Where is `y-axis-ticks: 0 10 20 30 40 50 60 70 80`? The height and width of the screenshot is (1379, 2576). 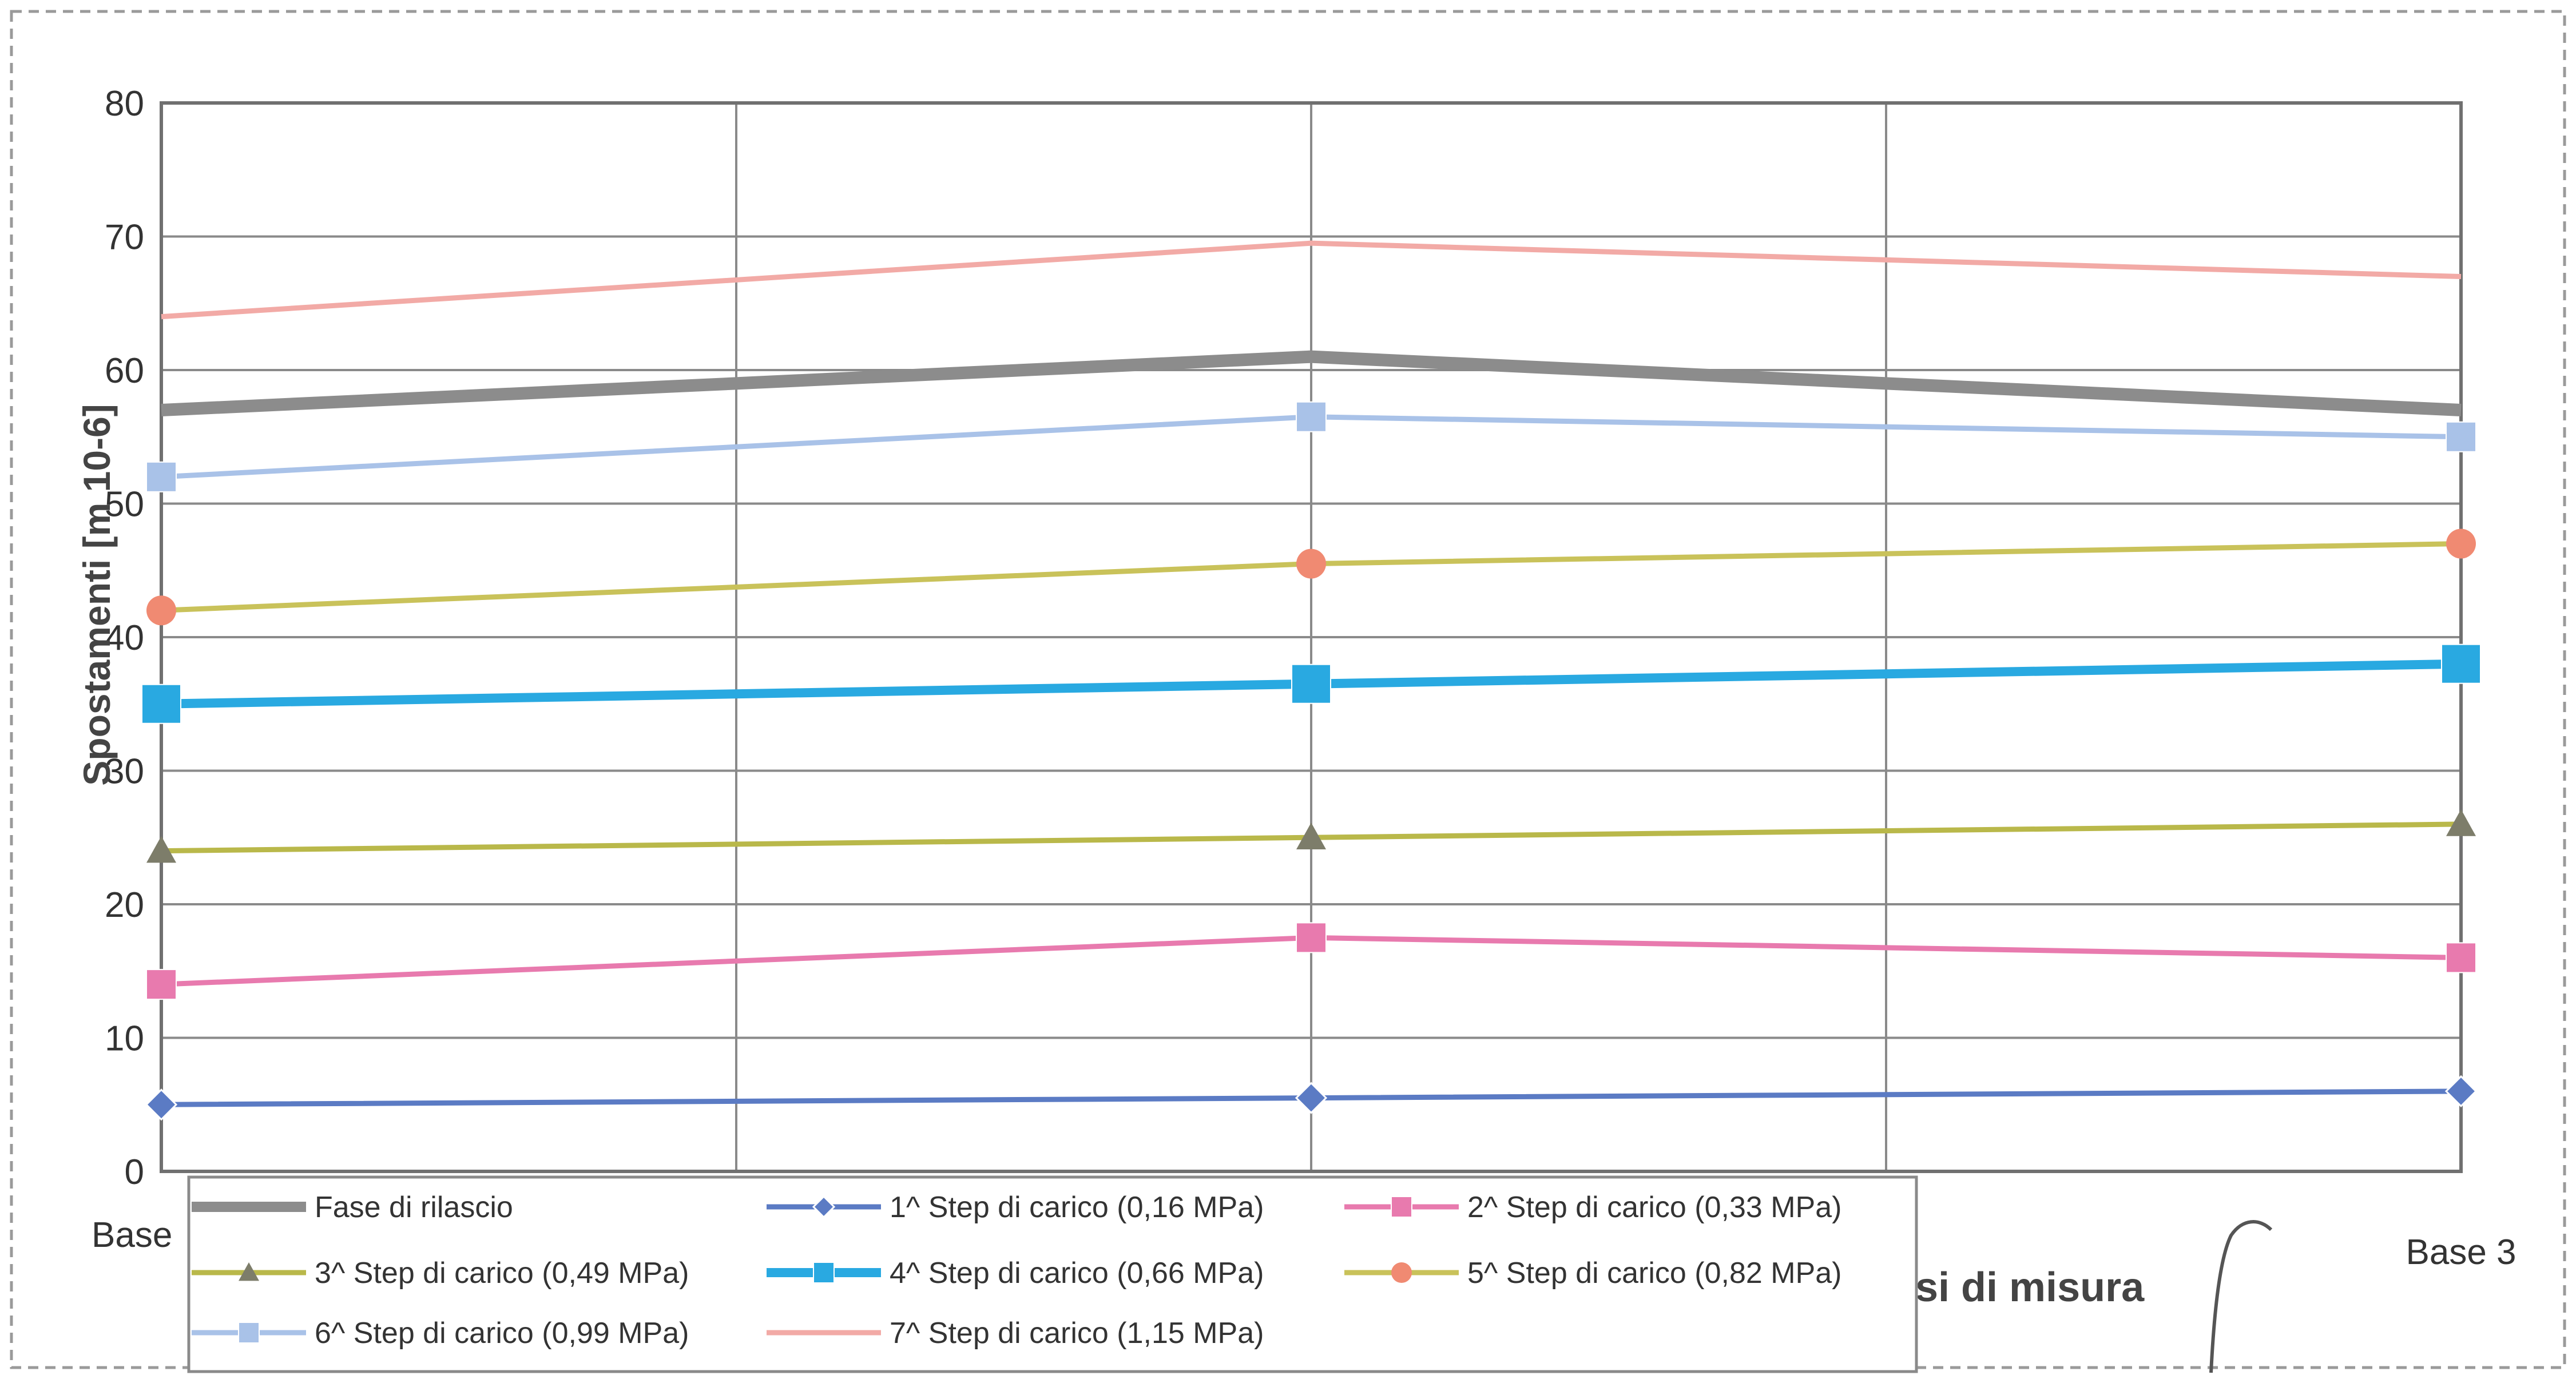 y-axis-ticks: 0 10 20 30 40 50 60 70 80 is located at coordinates (124, 638).